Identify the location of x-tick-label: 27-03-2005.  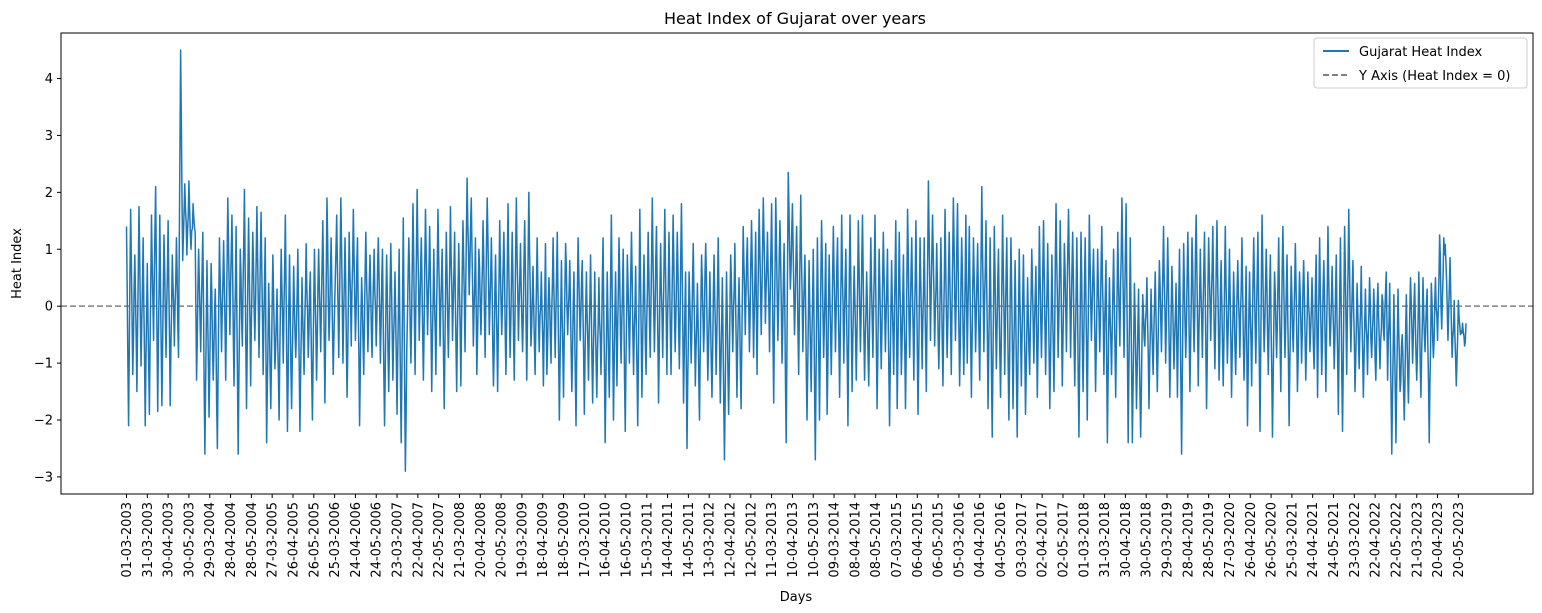
(273, 540).